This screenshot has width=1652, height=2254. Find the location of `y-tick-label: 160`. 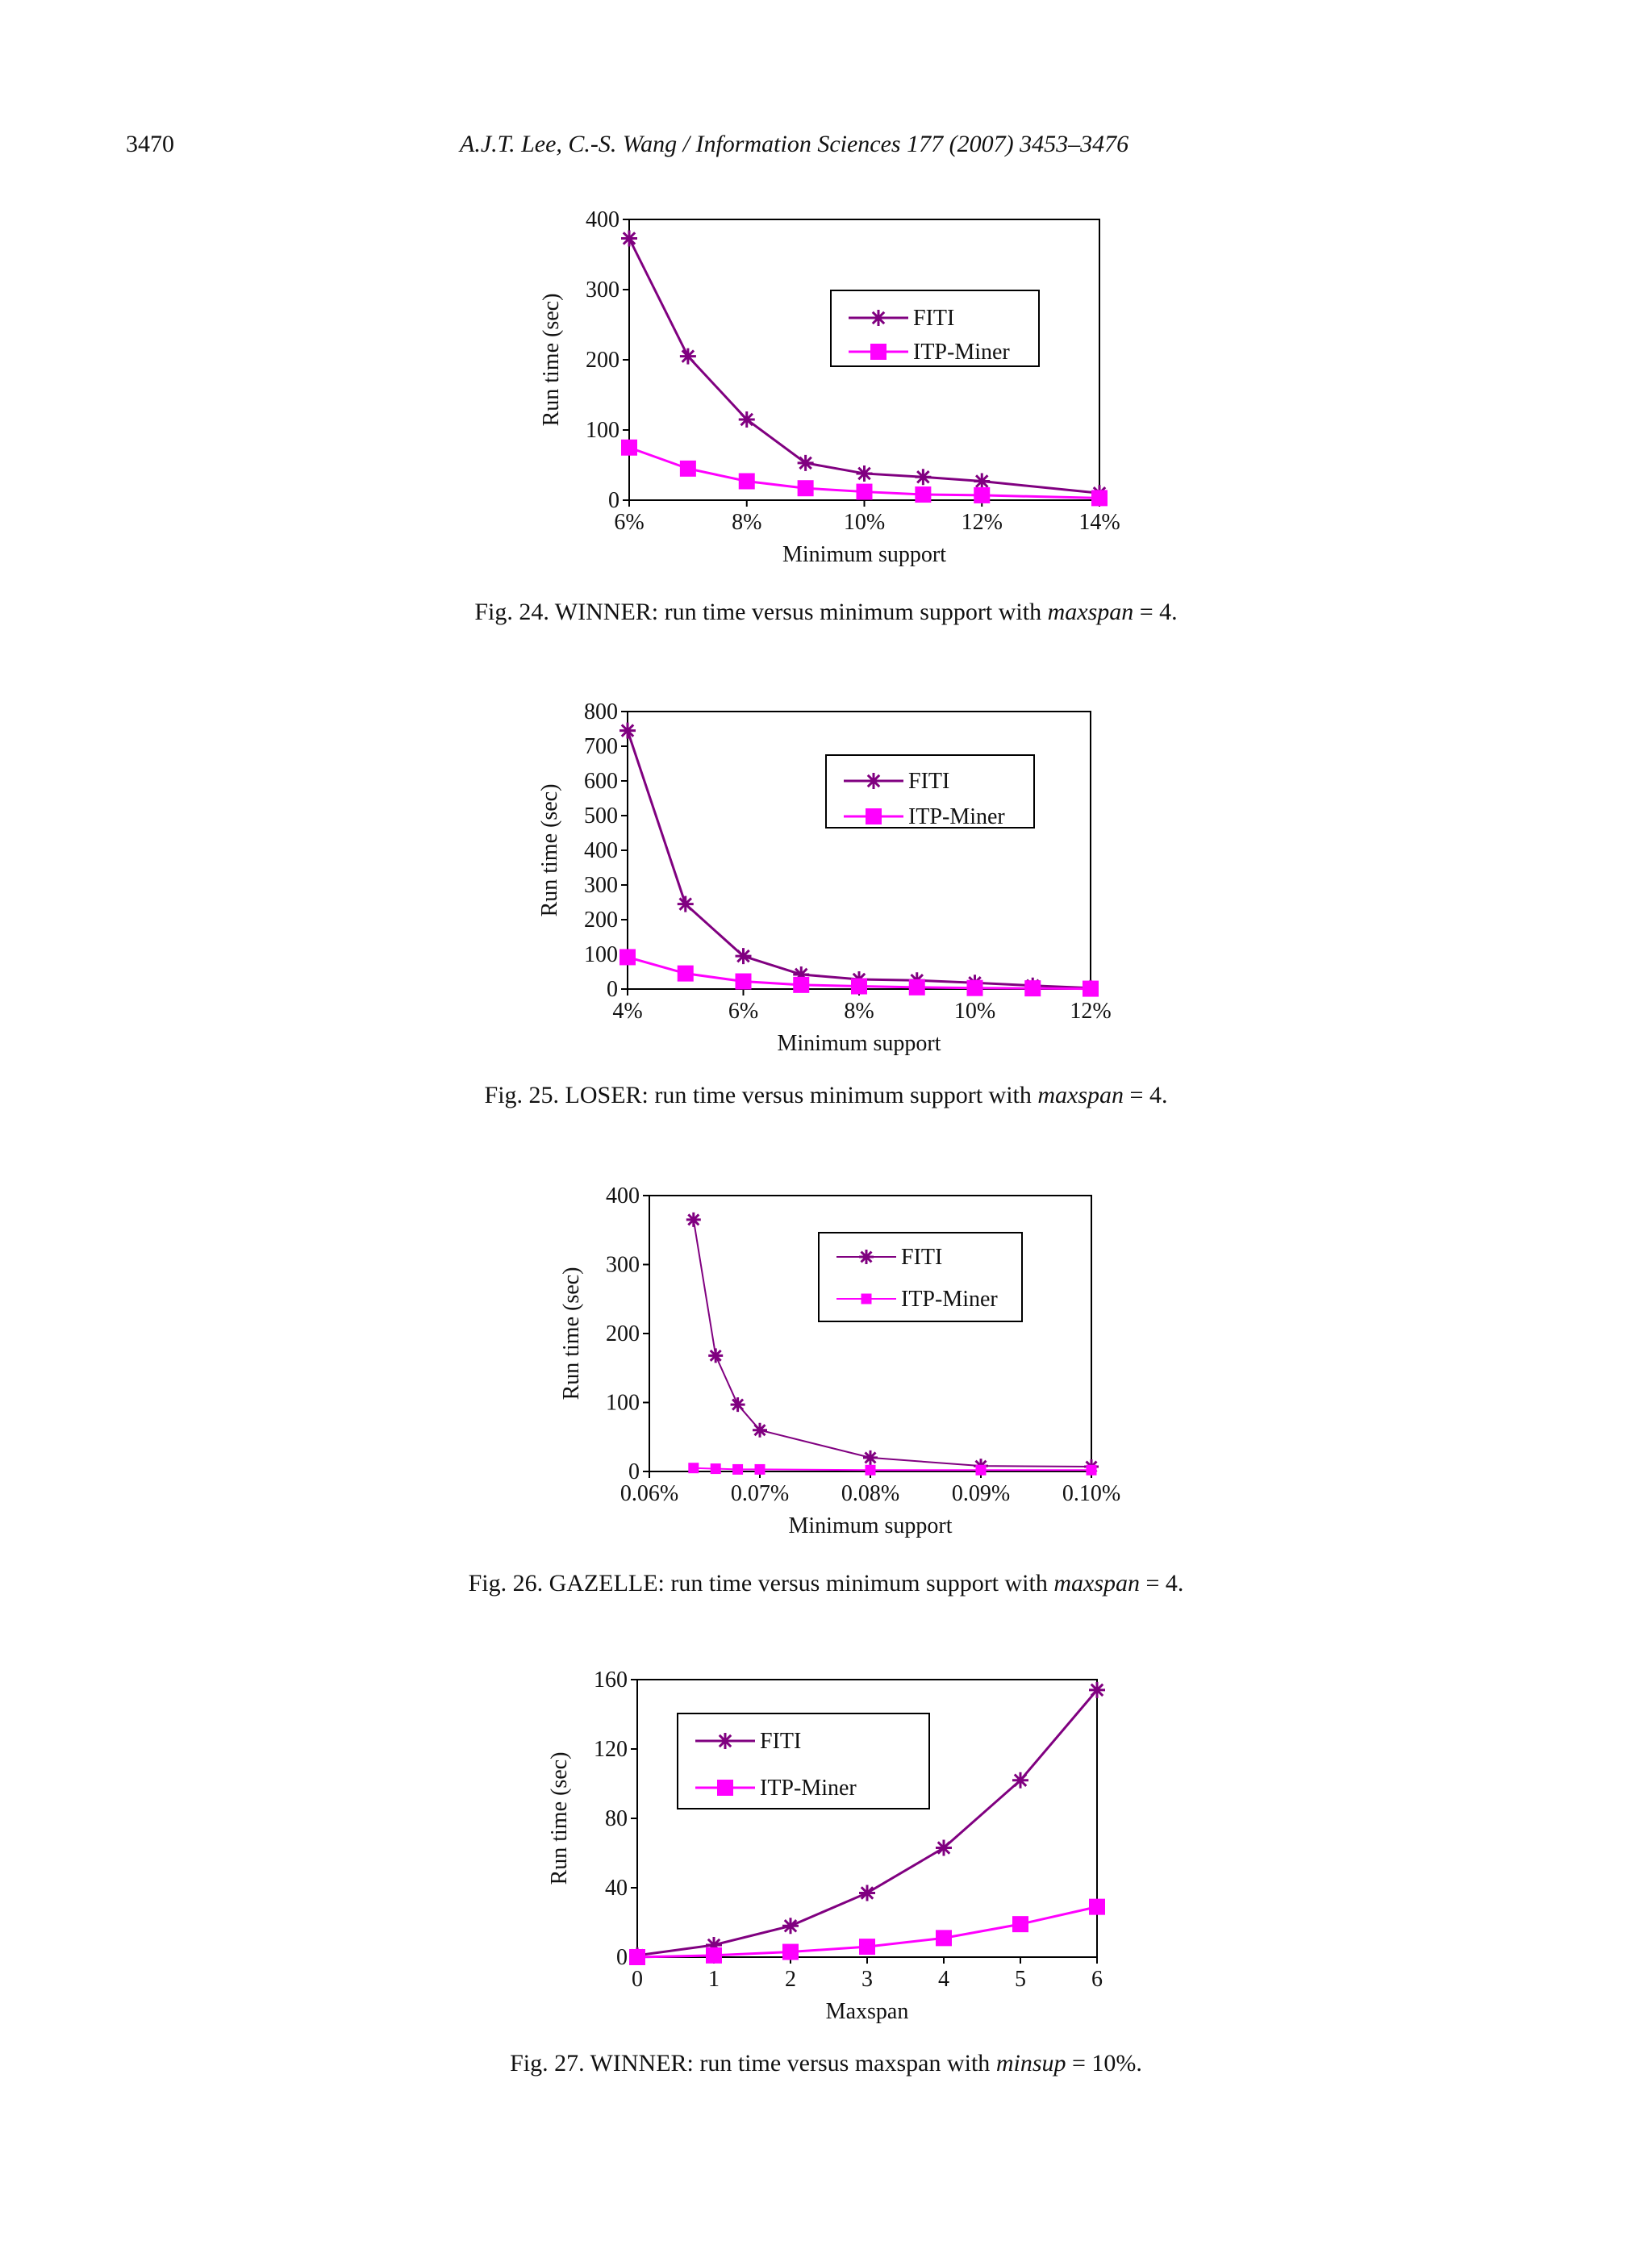

y-tick-label: 160 is located at coordinates (611, 1680).